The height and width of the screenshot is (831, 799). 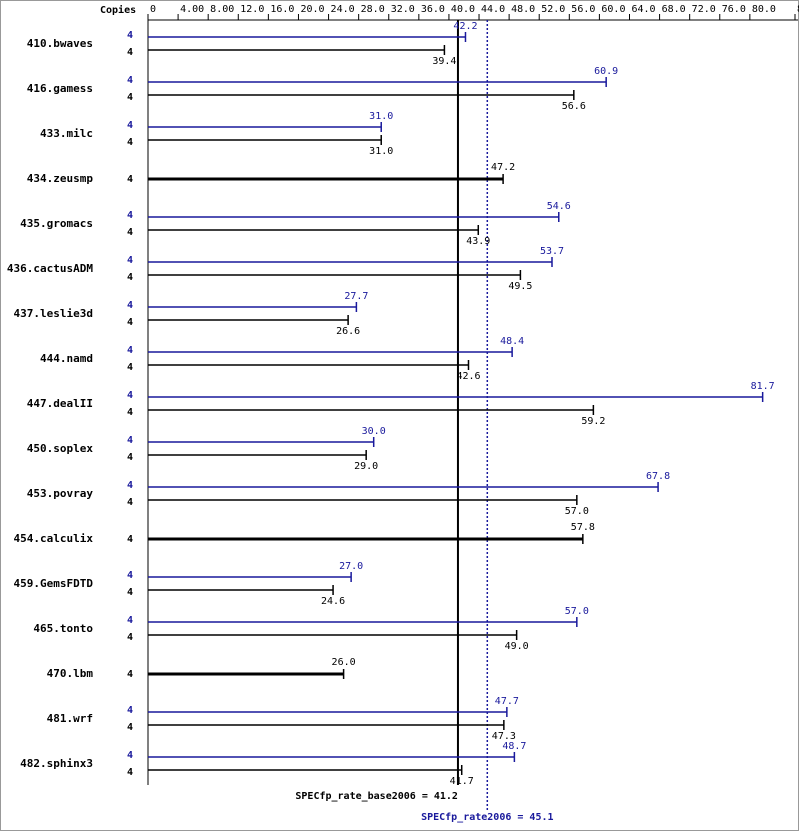 What do you see at coordinates (63, 628) in the screenshot?
I see `category-label: 465.tonto` at bounding box center [63, 628].